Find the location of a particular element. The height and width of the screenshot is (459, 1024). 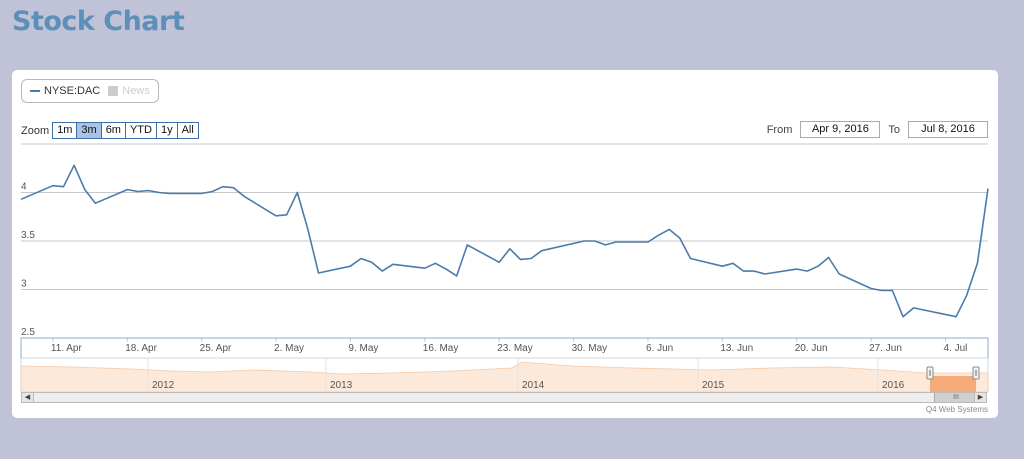

navigator-year-label: 2015 is located at coordinates (713, 385).